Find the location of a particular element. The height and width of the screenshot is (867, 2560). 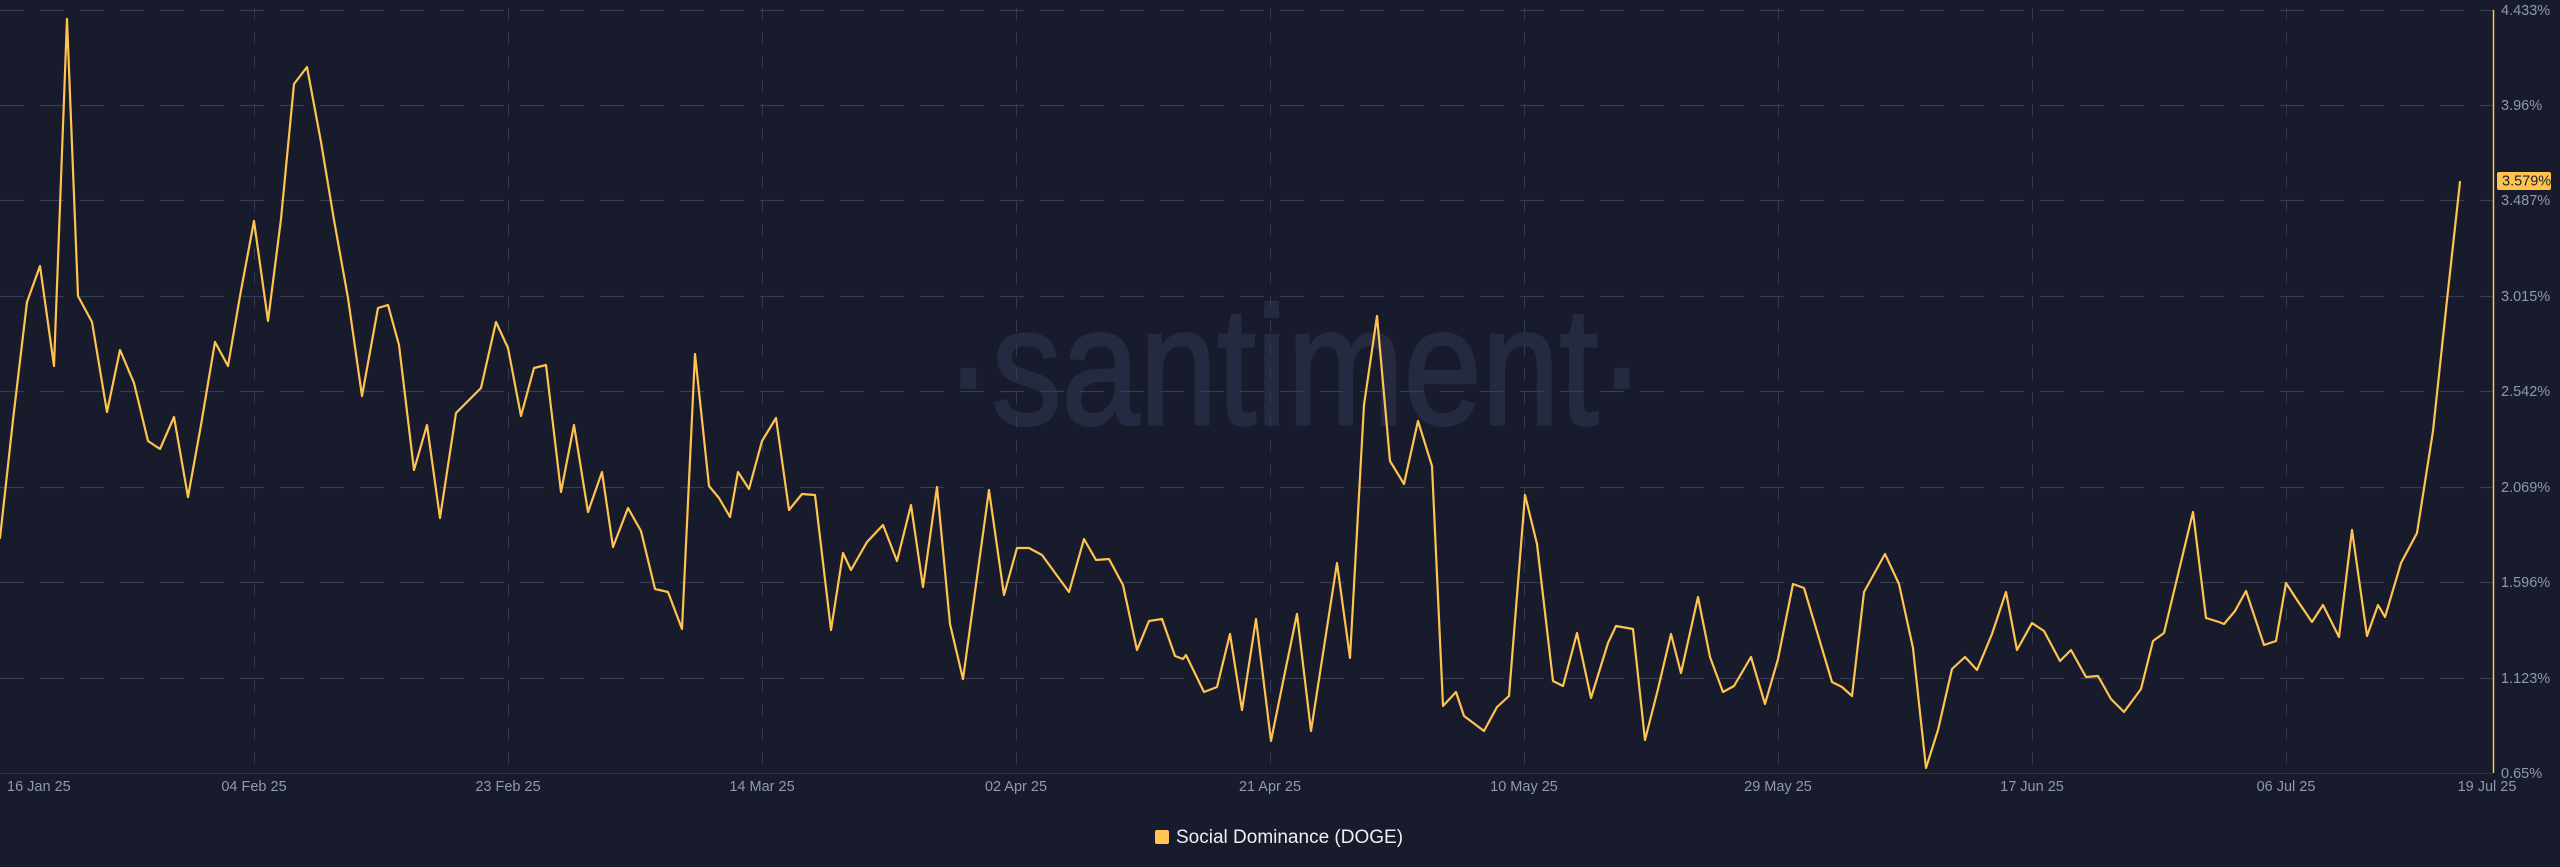

svg-text: 16 Jan 25 is located at coordinates (39, 787).